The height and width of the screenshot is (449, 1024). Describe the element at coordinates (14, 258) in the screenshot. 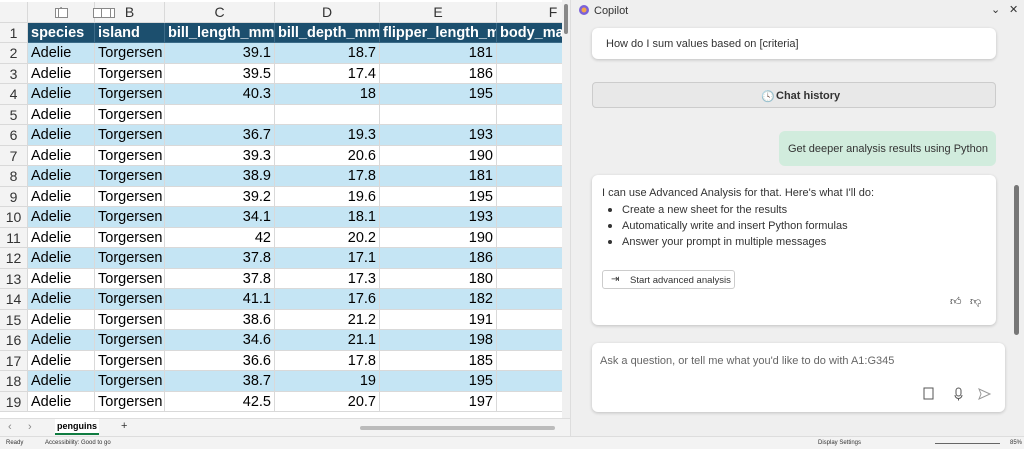

I see `row-header: 12` at that location.